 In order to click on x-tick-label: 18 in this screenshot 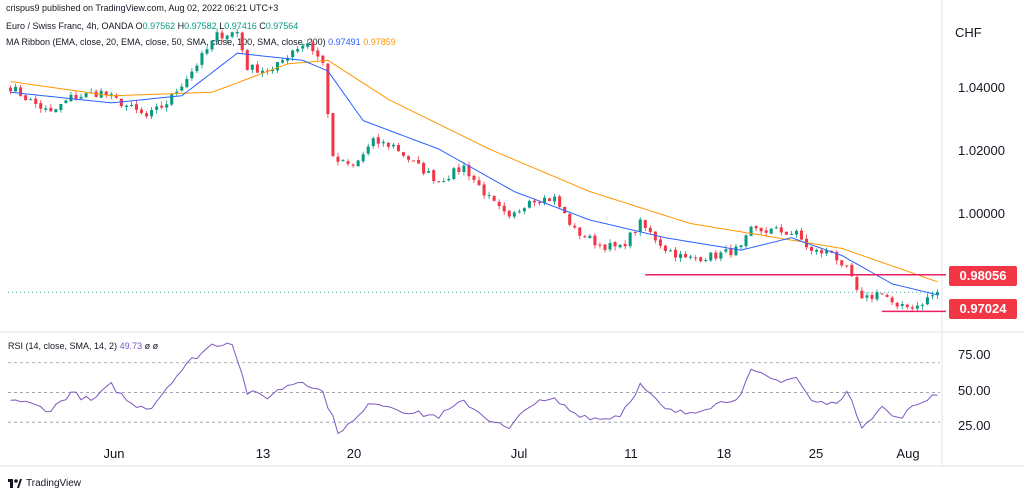, I will do `click(724, 453)`.